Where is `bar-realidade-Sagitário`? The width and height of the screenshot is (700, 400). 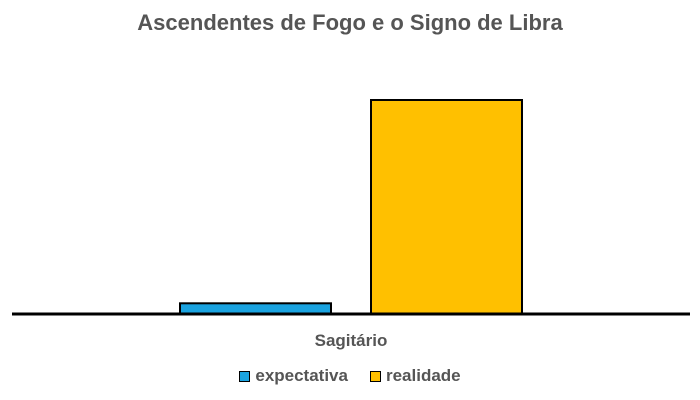 bar-realidade-Sagitário is located at coordinates (446, 207).